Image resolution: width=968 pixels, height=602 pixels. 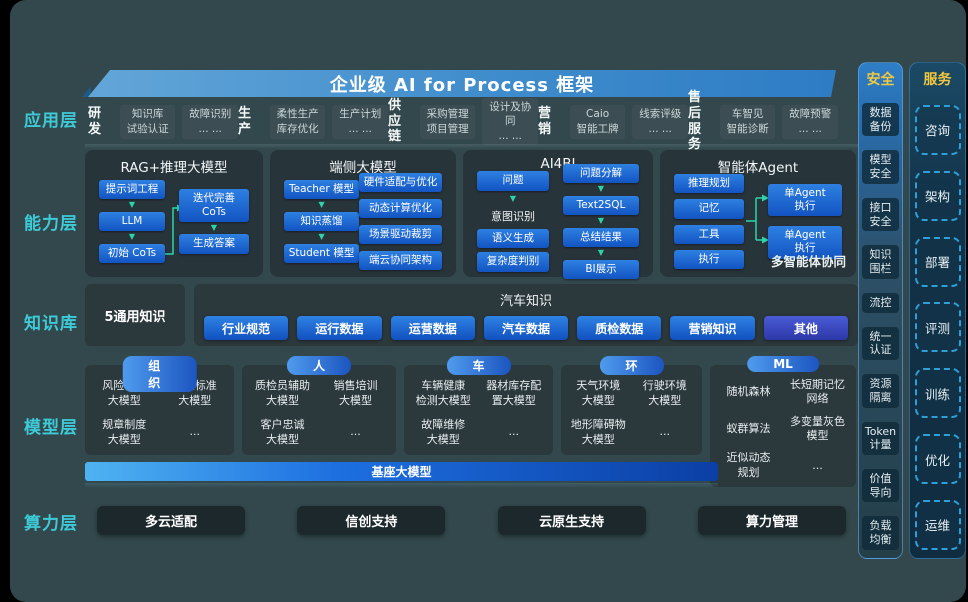 What do you see at coordinates (526, 315) in the screenshot?
I see `auto-knowledge-box: 汽车知识 行业规范 运行数据 运营数据 汽车数据 质检数据 营销知识 其他` at bounding box center [526, 315].